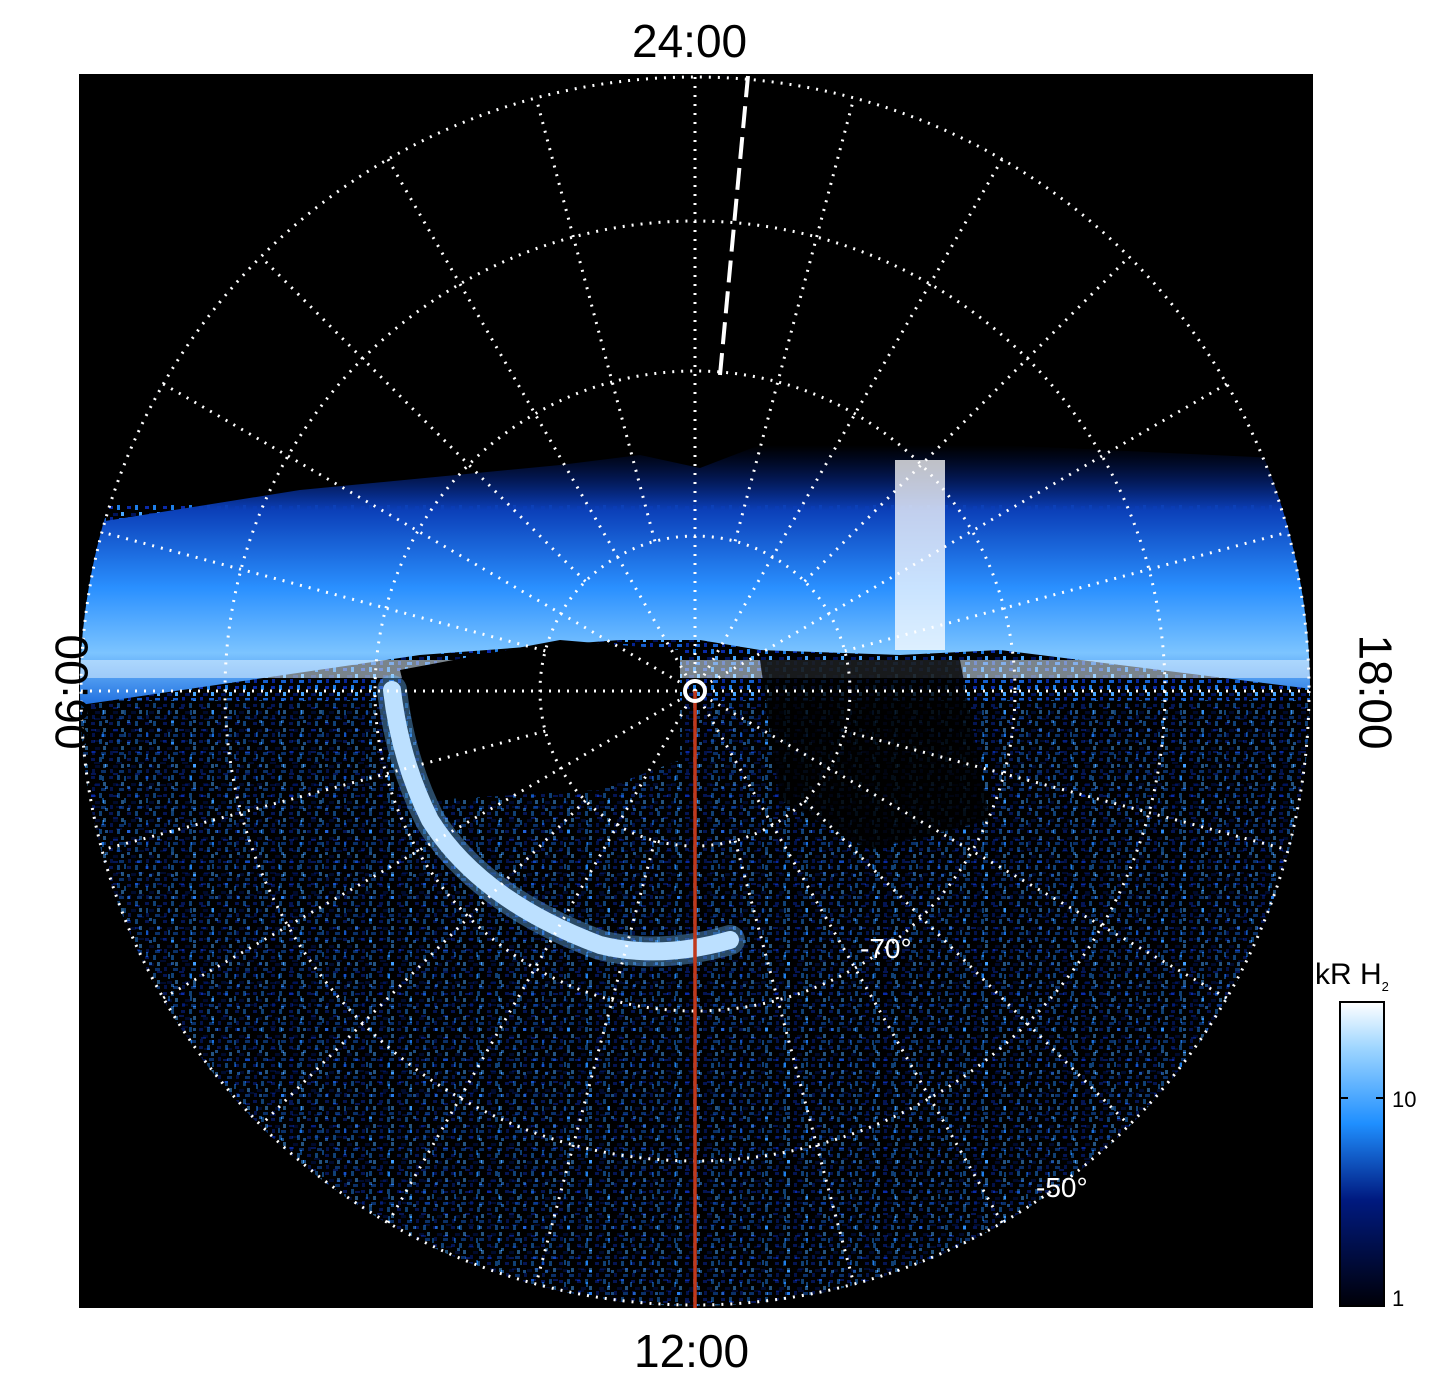 This screenshot has width=1447, height=1384. I want to click on colorbar-unit-subscript: 2, so click(1385, 986).